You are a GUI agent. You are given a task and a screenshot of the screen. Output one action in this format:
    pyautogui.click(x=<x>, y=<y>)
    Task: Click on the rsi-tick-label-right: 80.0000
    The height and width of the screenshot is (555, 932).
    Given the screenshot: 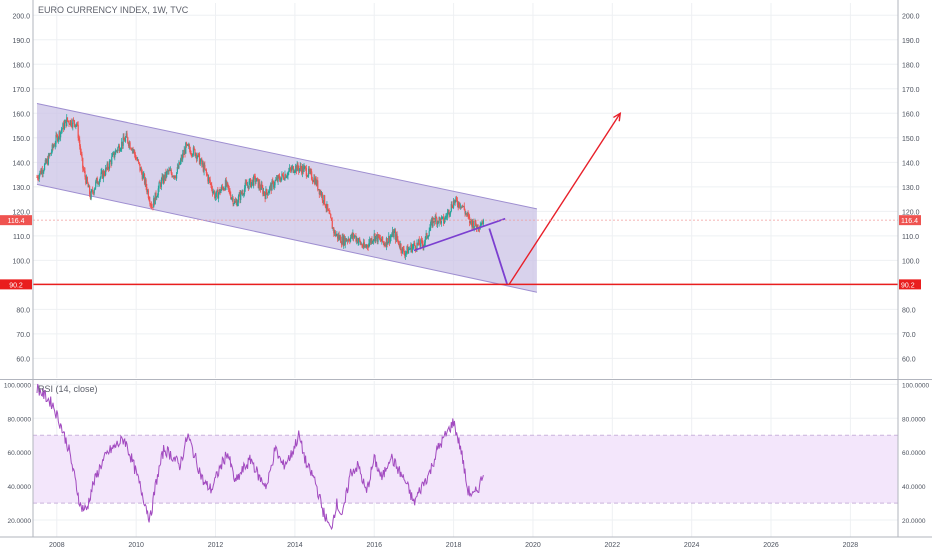 What is the action you would take?
    pyautogui.click(x=914, y=419)
    